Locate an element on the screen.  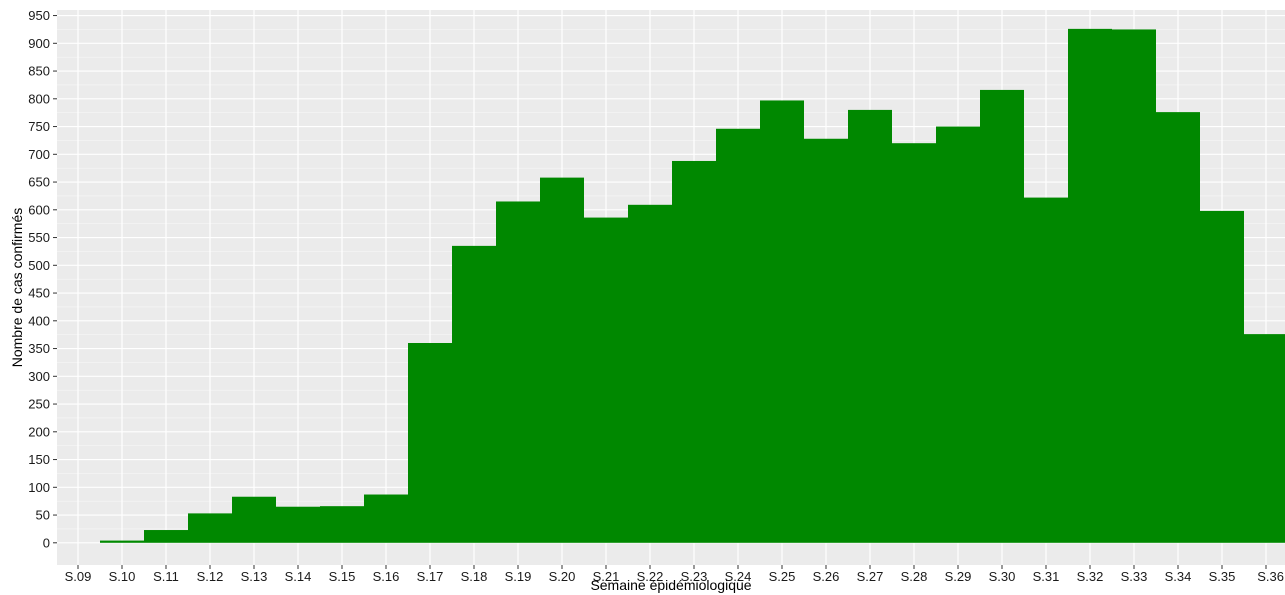
y-tick-label: 600 is located at coordinates (39, 209).